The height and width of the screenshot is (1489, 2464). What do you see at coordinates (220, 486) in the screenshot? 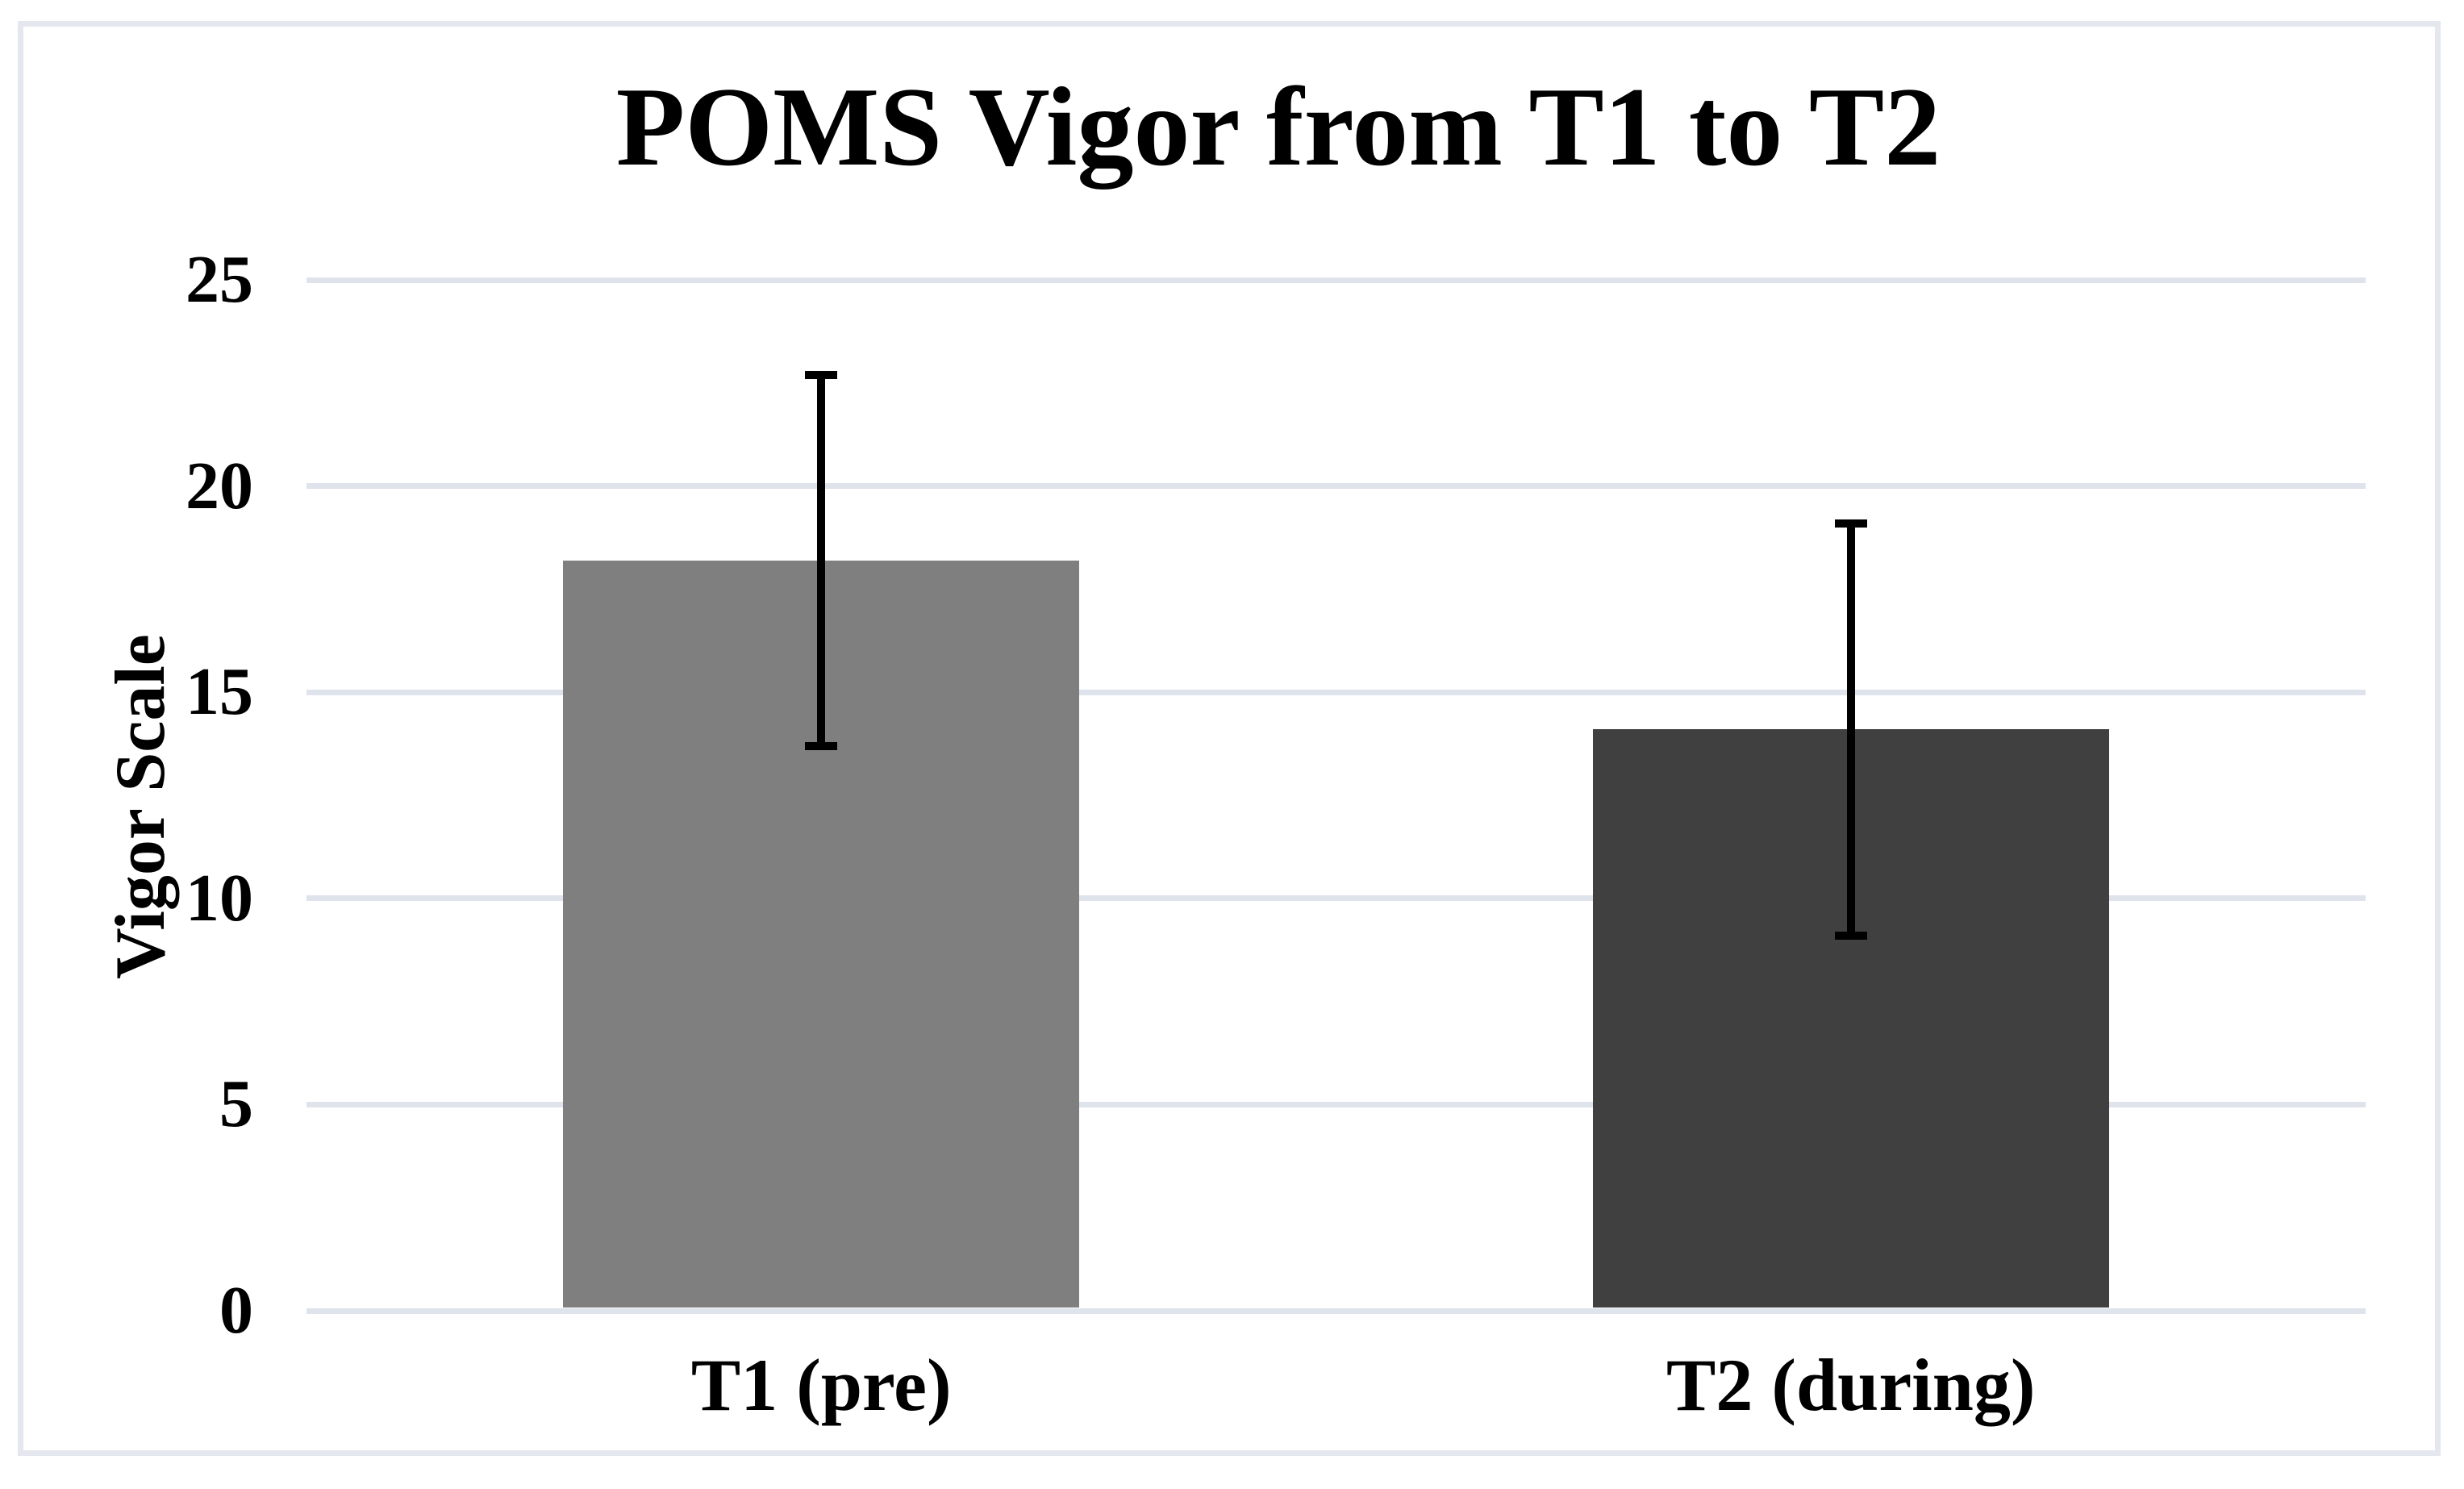
I see `y-tick-label-20: 20` at bounding box center [220, 486].